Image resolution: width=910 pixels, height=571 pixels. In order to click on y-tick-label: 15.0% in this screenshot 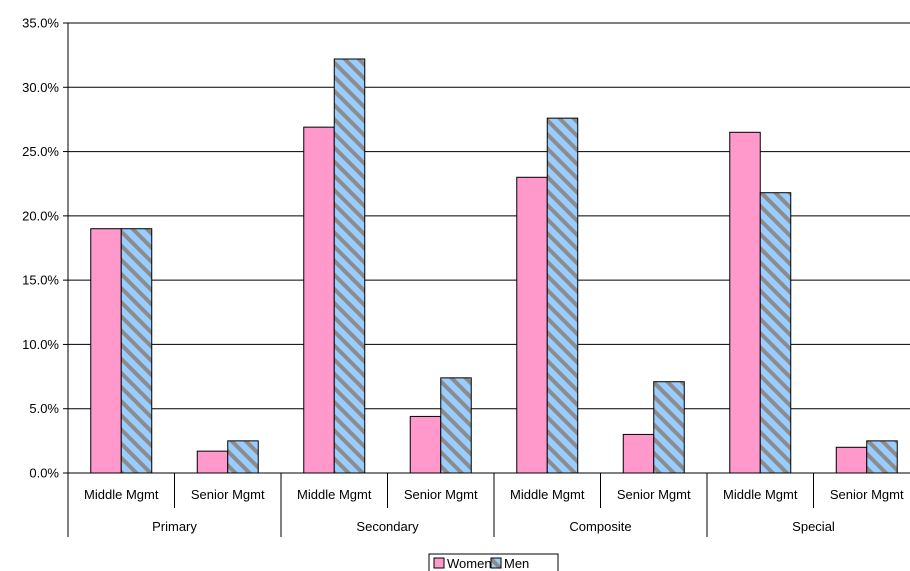, I will do `click(40, 280)`.